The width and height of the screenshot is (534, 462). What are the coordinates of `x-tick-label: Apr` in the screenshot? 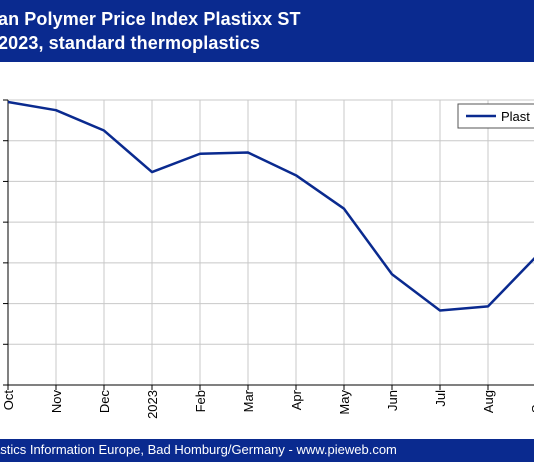 It's located at (296, 399).